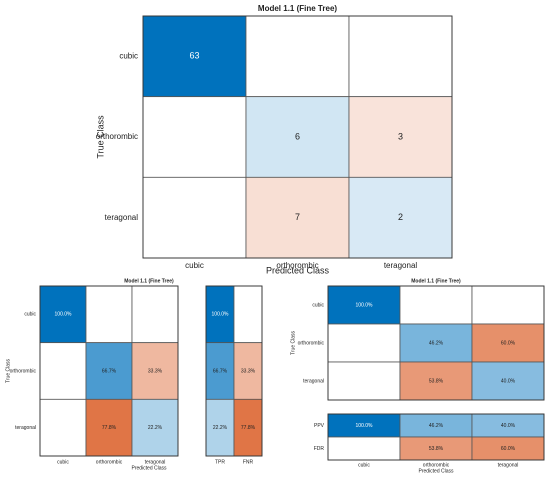  What do you see at coordinates (293, 343) in the screenshot?
I see `colnorm-ylabel: True Class` at bounding box center [293, 343].